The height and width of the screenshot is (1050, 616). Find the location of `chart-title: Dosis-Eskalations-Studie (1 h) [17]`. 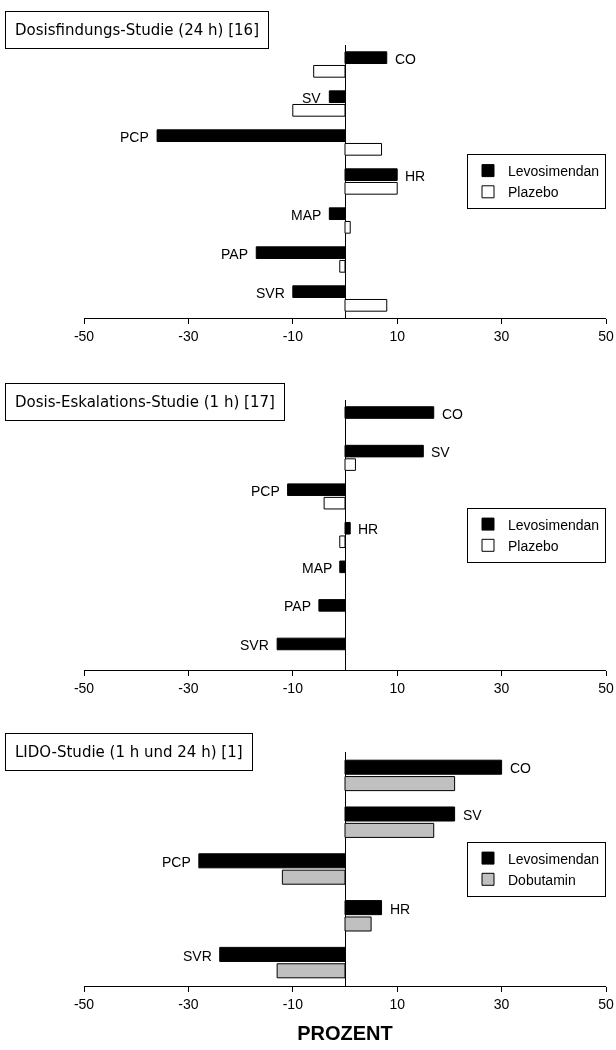

chart-title: Dosis-Eskalations-Studie (1 h) [17] is located at coordinates (145, 402).